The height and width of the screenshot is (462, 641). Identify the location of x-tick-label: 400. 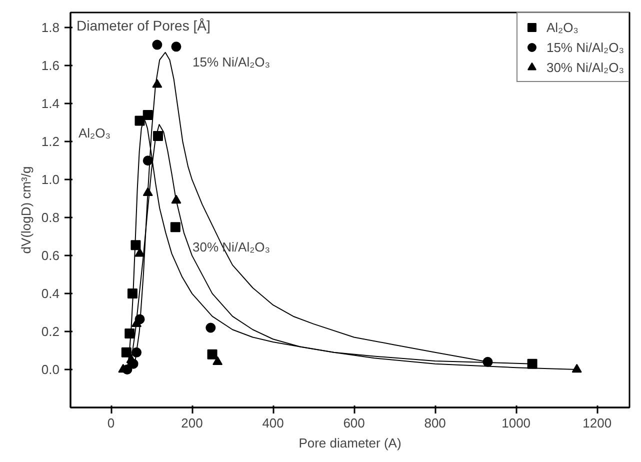
(273, 423).